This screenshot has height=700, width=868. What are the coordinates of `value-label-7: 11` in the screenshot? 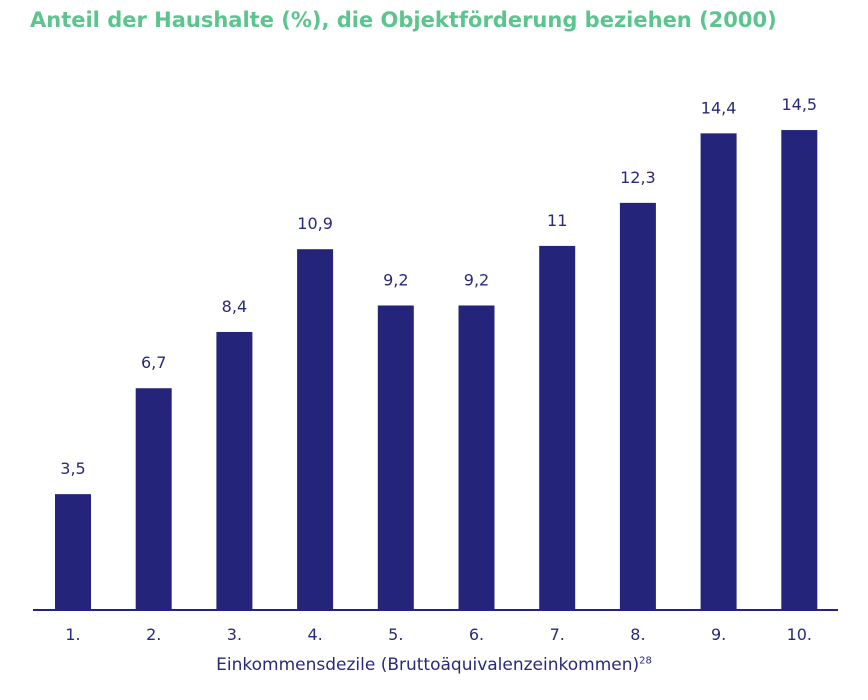 It's located at (557, 220).